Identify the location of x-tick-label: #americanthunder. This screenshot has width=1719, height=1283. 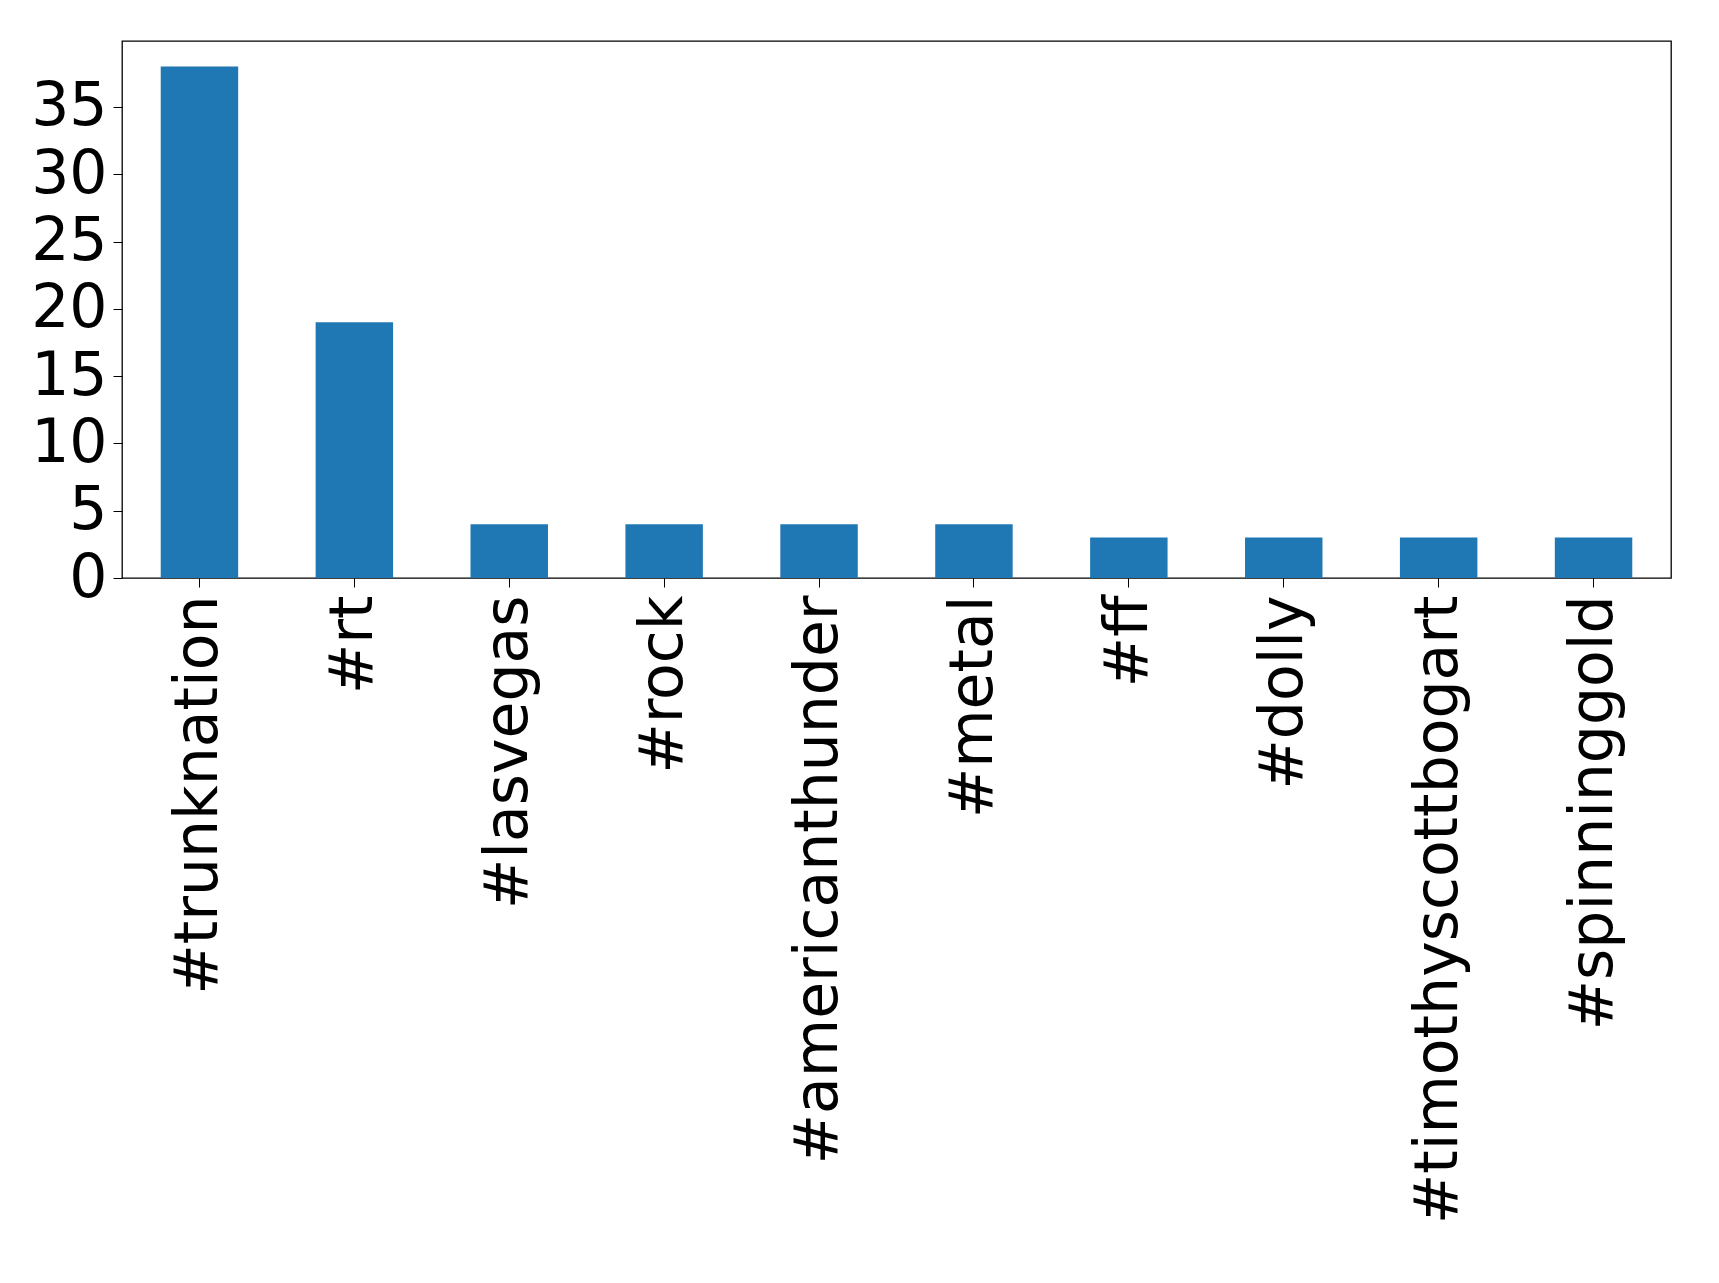
(816, 880).